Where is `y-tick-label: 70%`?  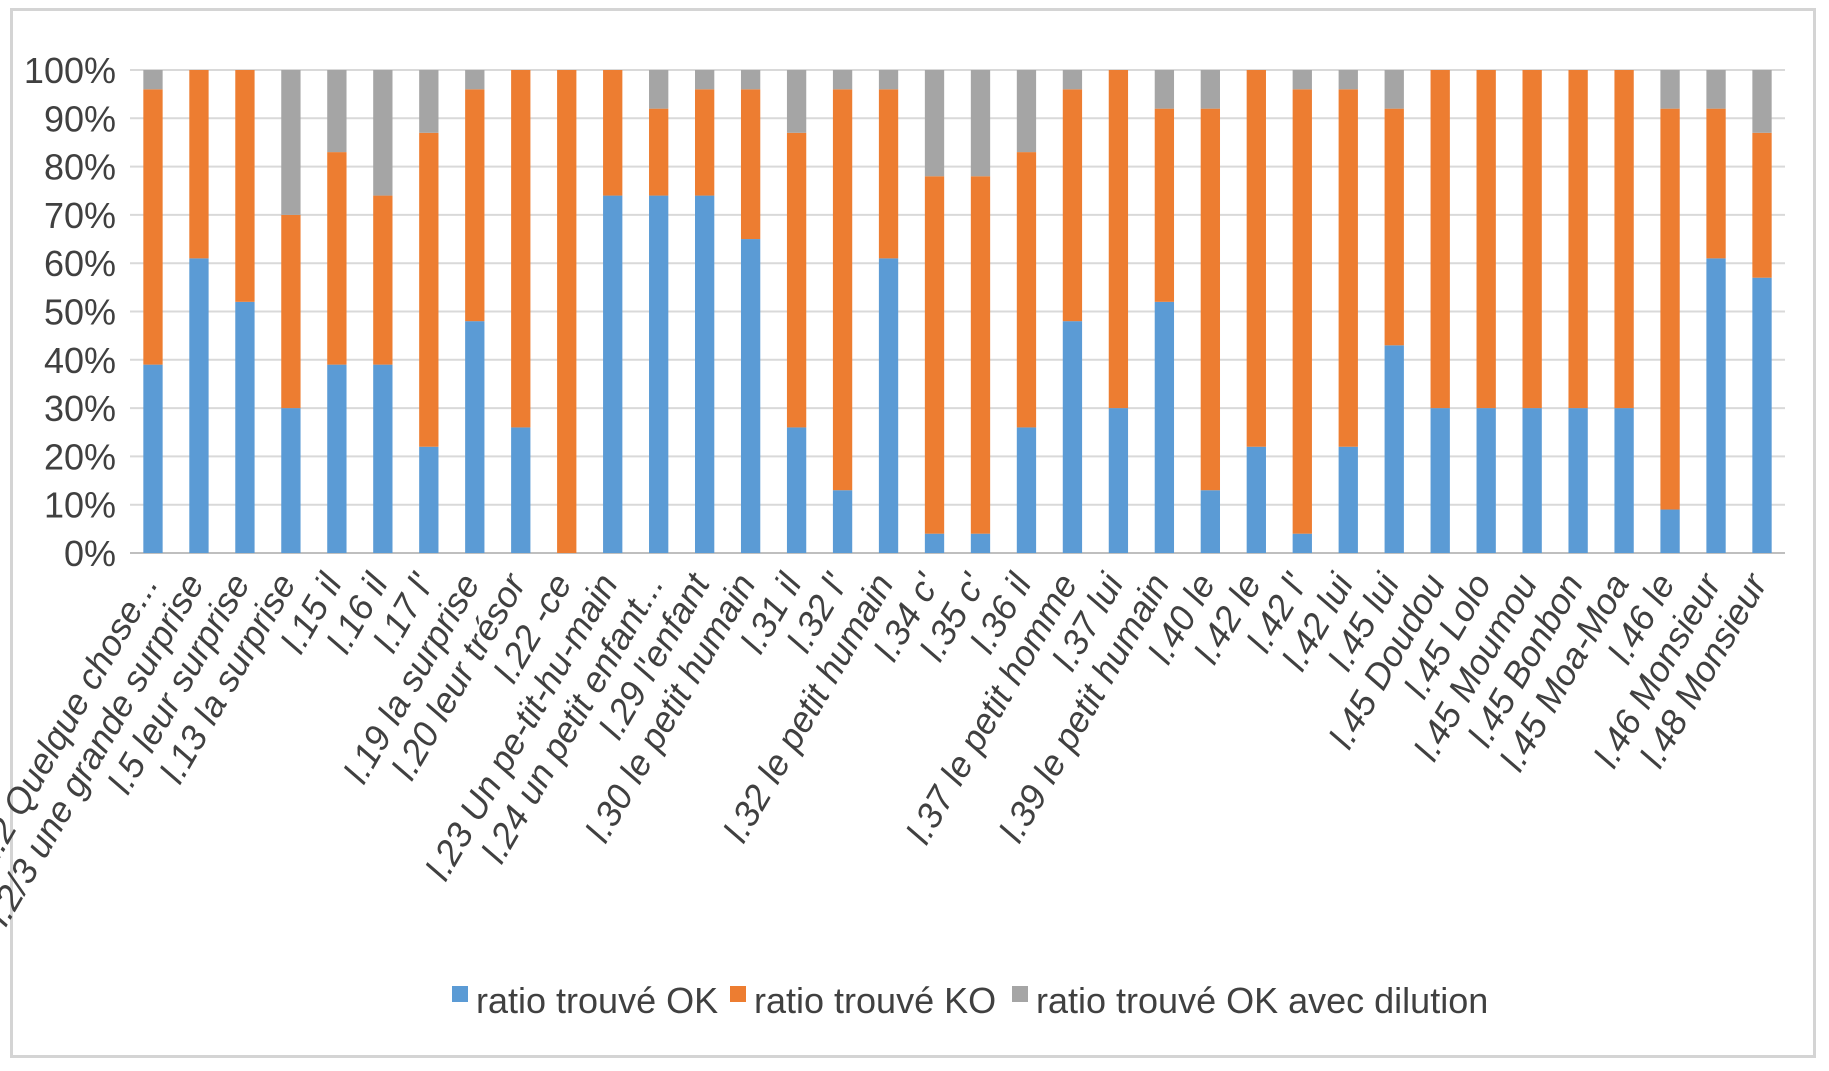
y-tick-label: 70% is located at coordinates (80, 215).